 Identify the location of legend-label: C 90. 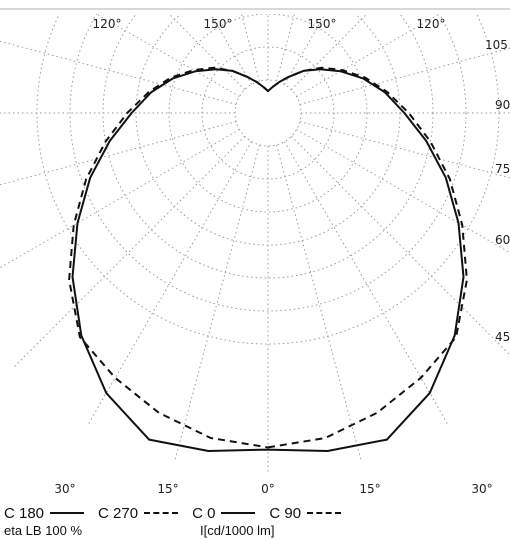
(285, 513).